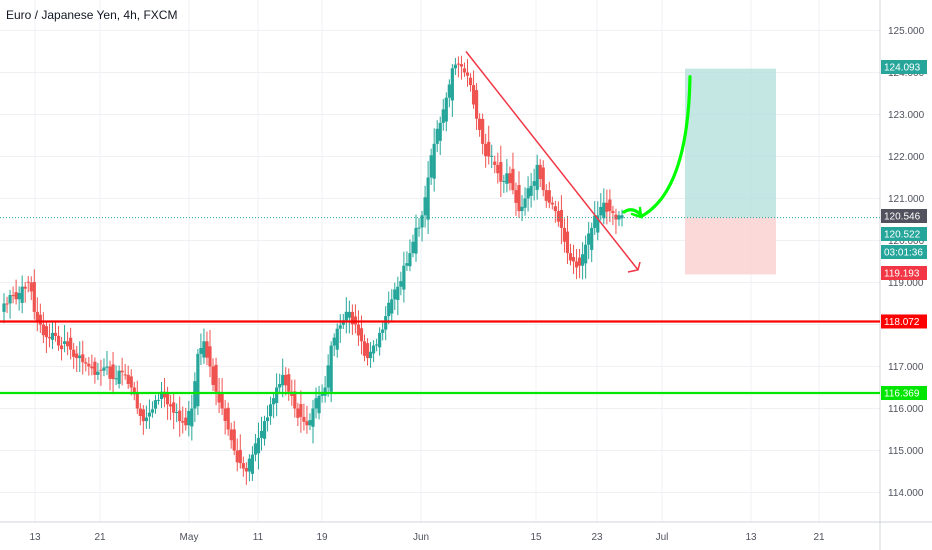 This screenshot has height=550, width=932. Describe the element at coordinates (906, 283) in the screenshot. I see `y-tick-label: 119.000` at that location.